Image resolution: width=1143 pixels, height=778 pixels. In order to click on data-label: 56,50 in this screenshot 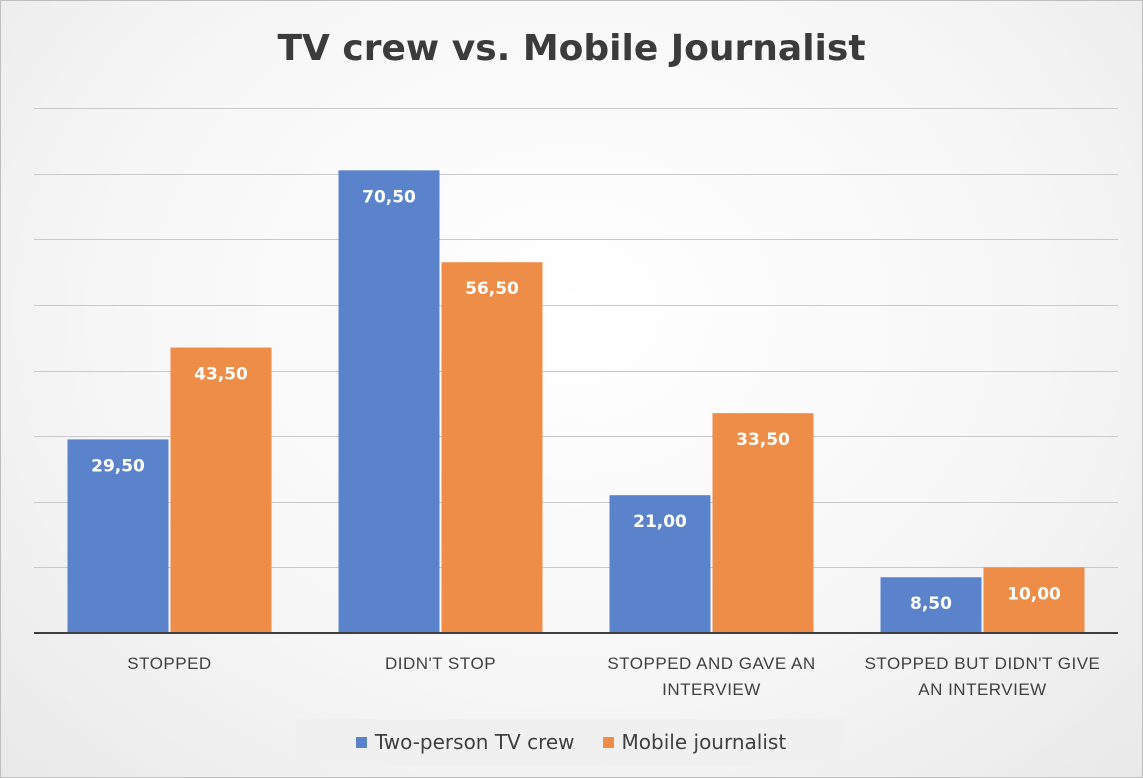, I will do `click(492, 289)`.